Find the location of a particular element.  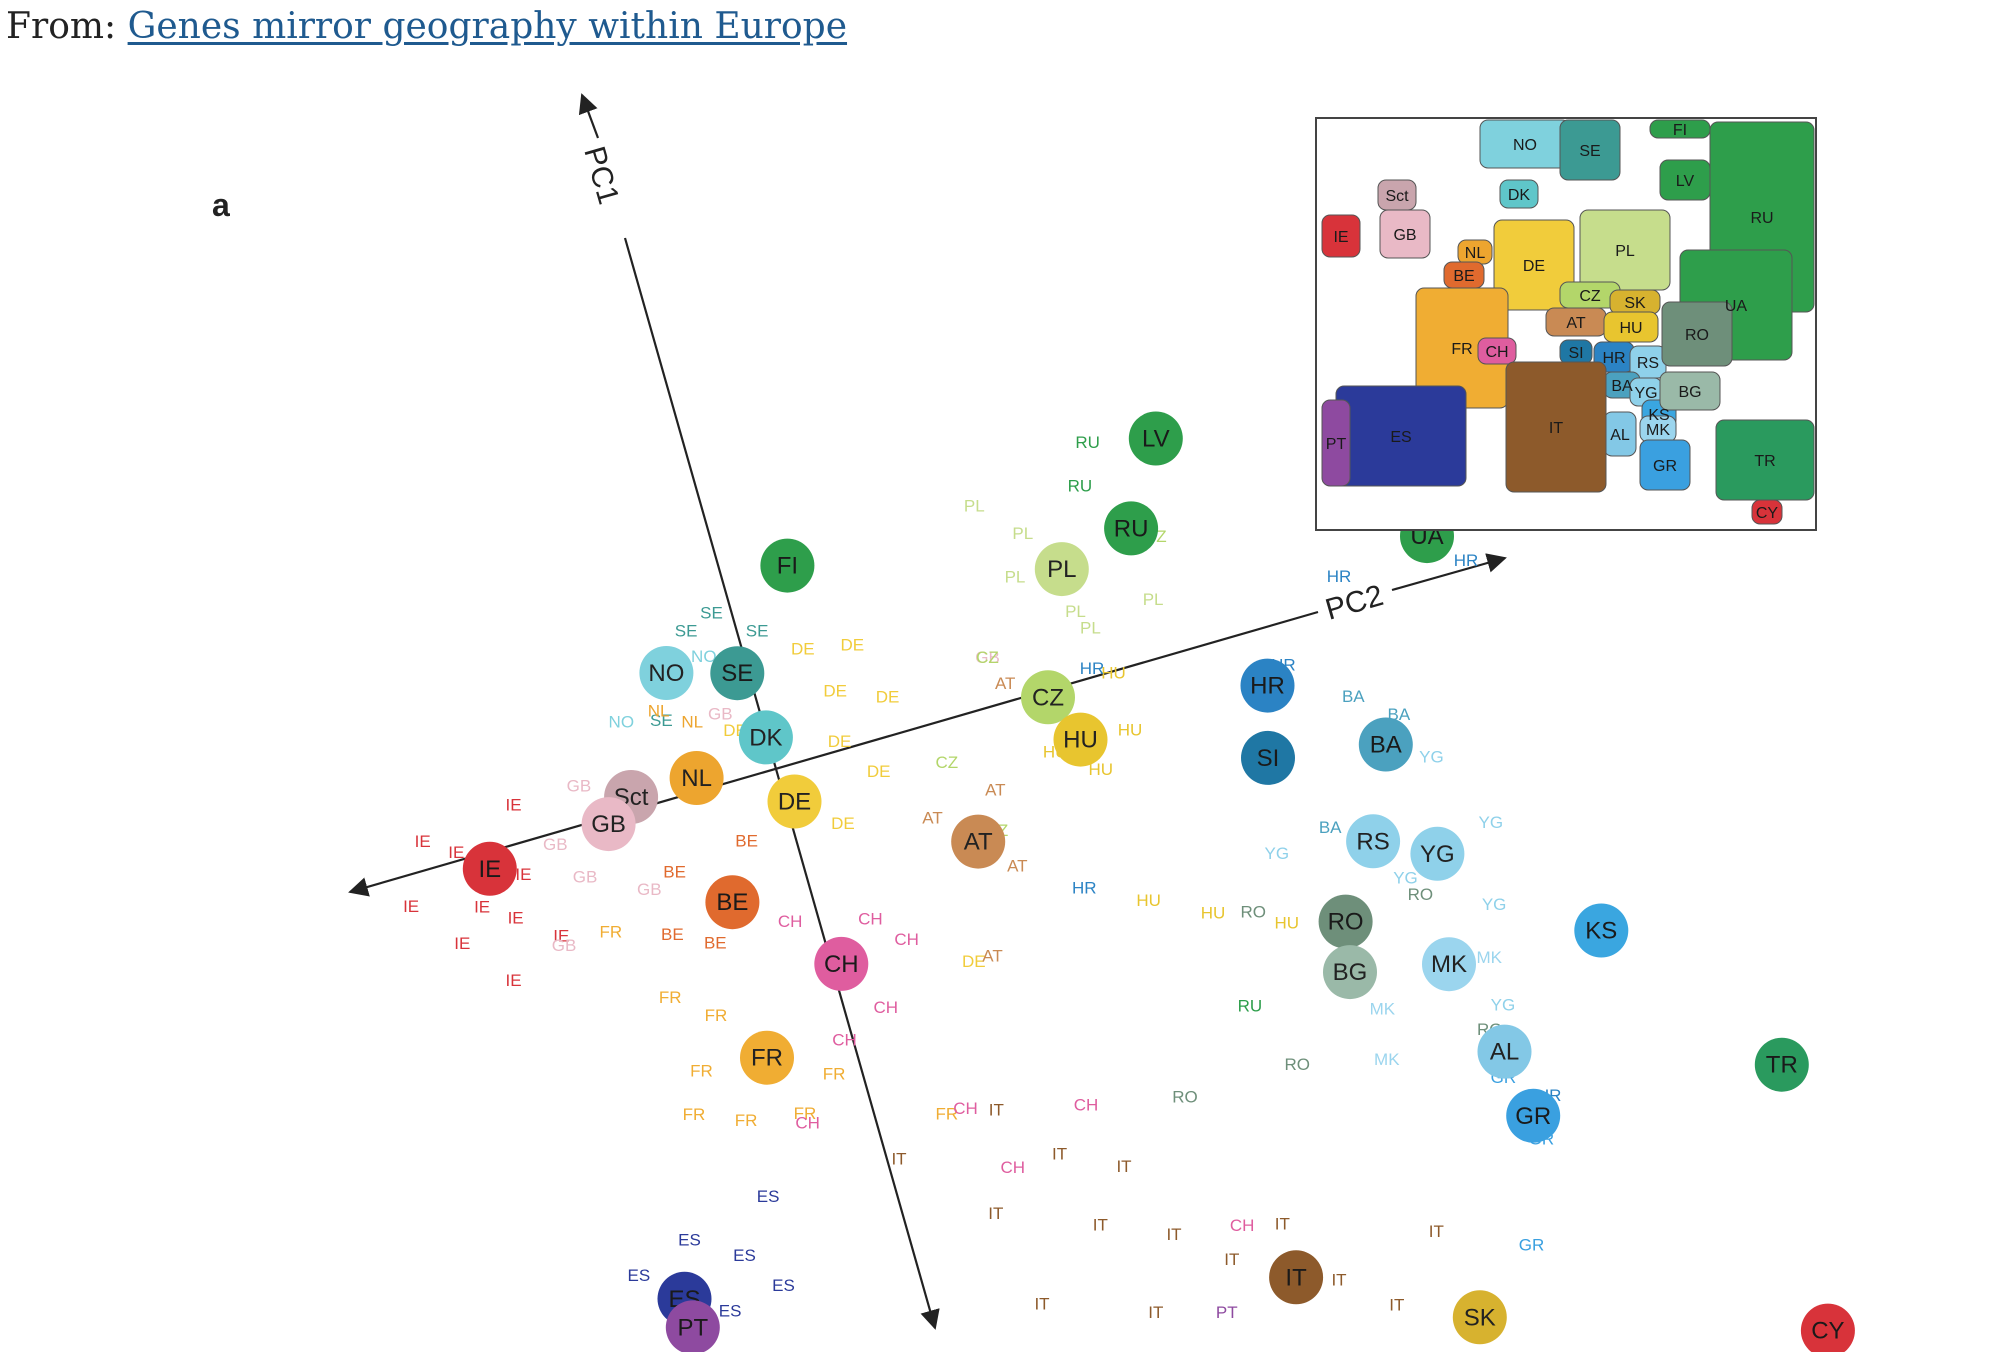

inset-label-sct: Sct is located at coordinates (1397, 196).